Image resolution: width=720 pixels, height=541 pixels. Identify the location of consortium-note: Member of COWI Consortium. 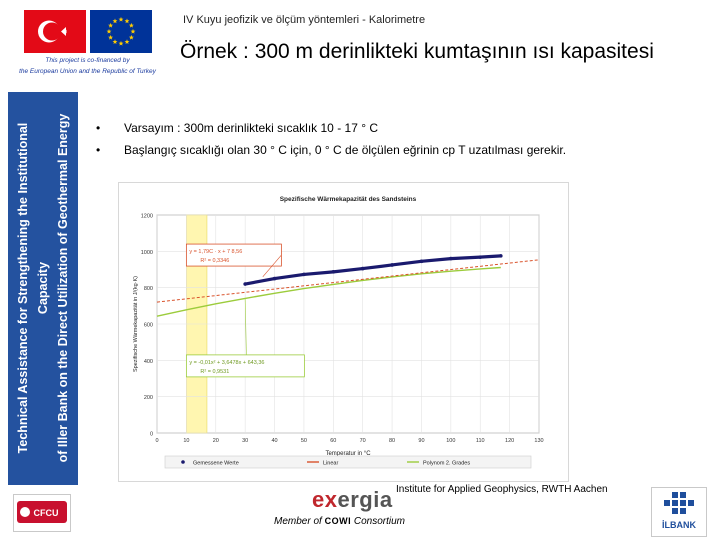
(339, 521).